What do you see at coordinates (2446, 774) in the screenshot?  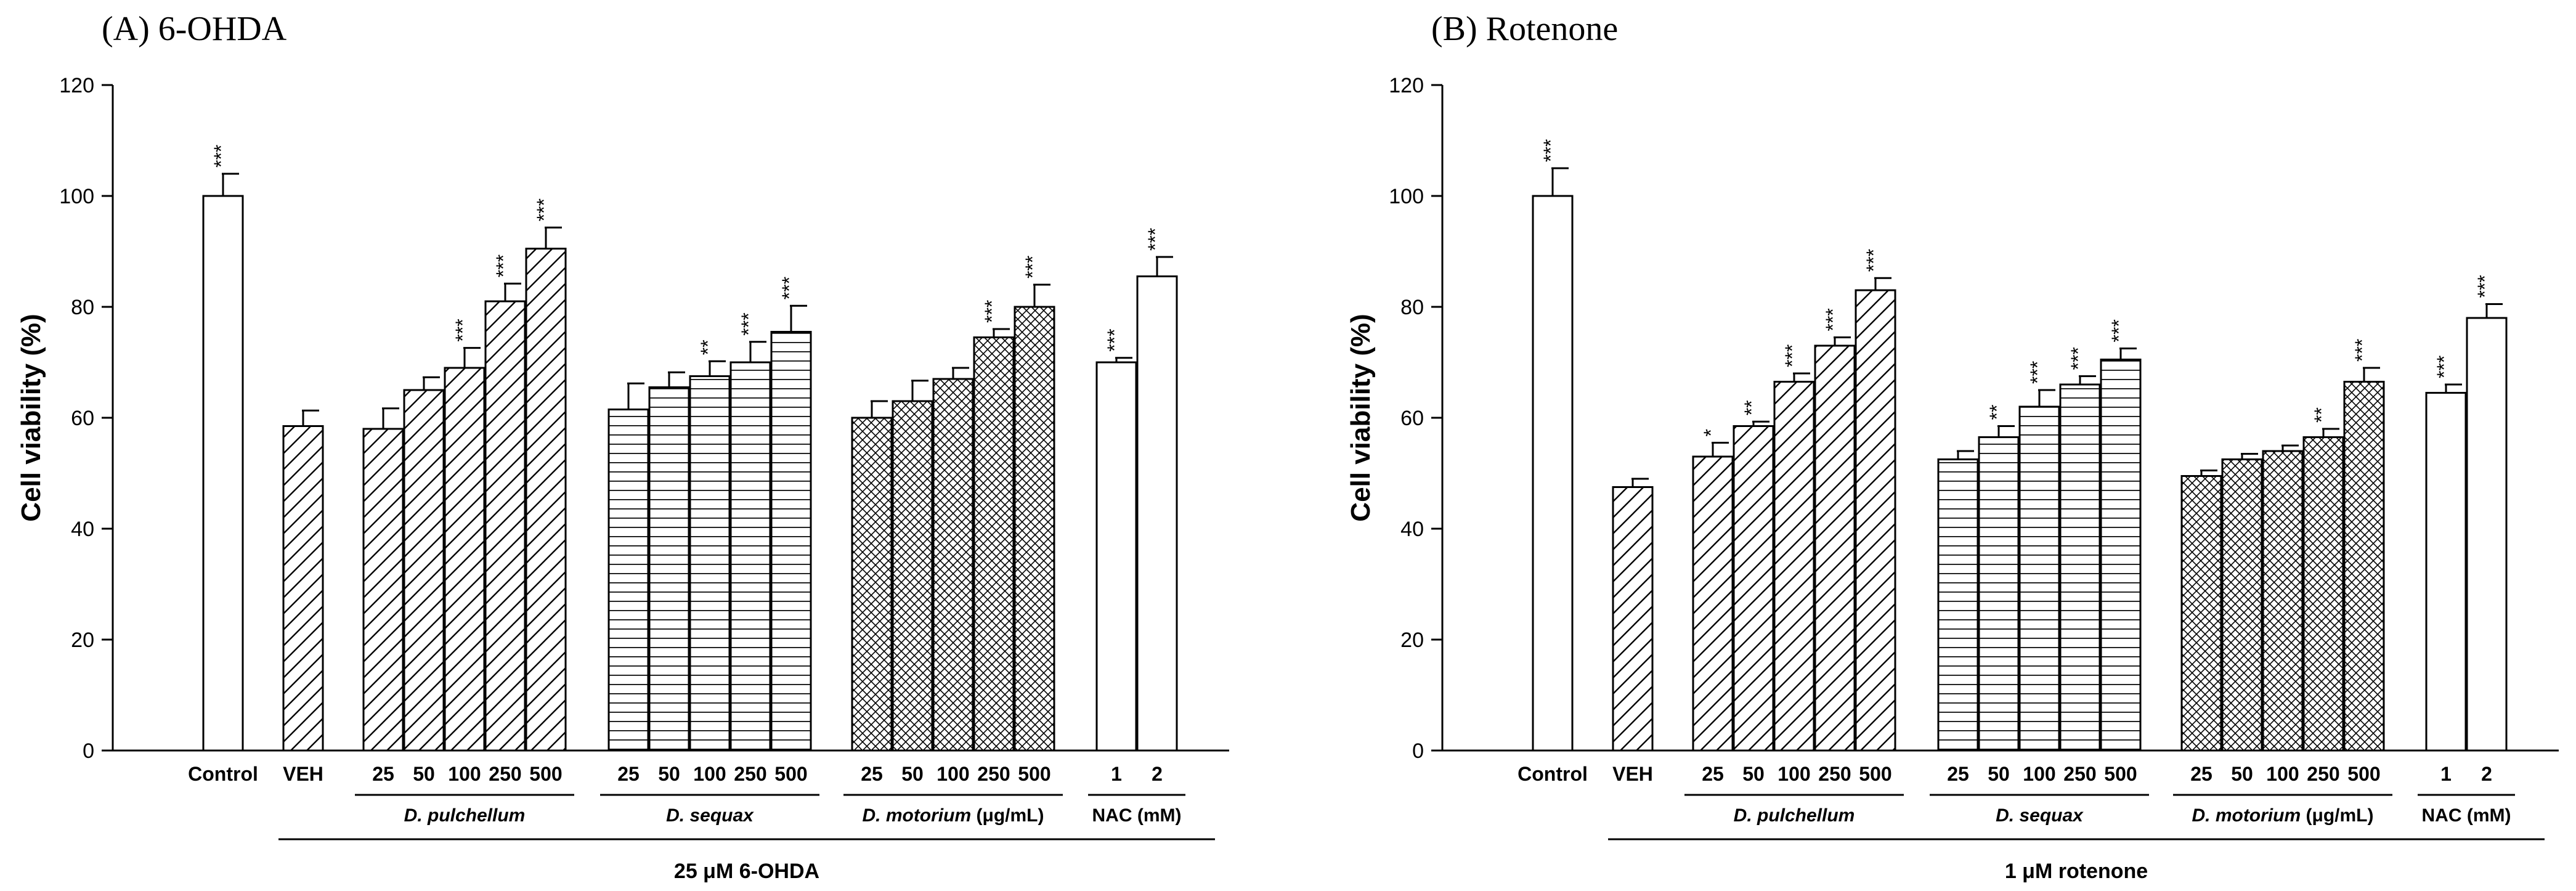 I see `x-tick-label: 1` at bounding box center [2446, 774].